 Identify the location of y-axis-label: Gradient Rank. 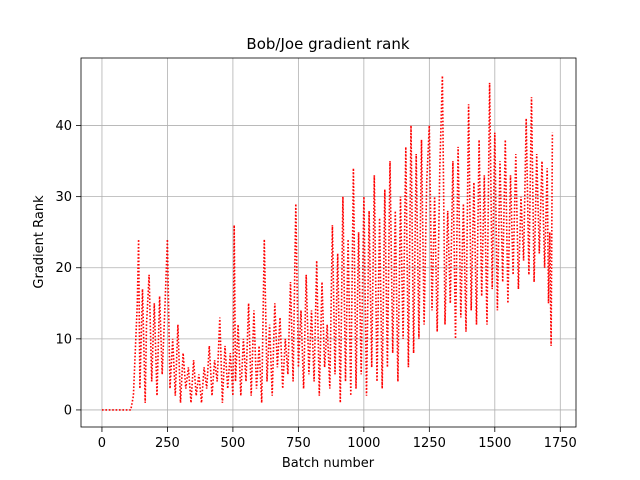
(39, 242).